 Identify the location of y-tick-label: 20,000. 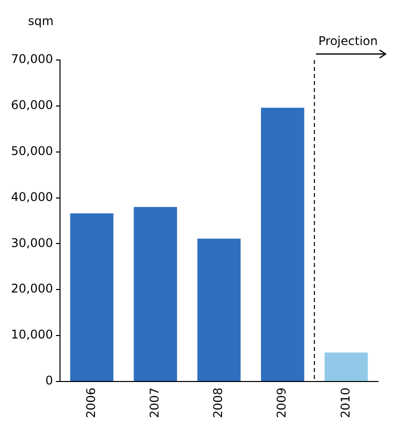
(31, 289).